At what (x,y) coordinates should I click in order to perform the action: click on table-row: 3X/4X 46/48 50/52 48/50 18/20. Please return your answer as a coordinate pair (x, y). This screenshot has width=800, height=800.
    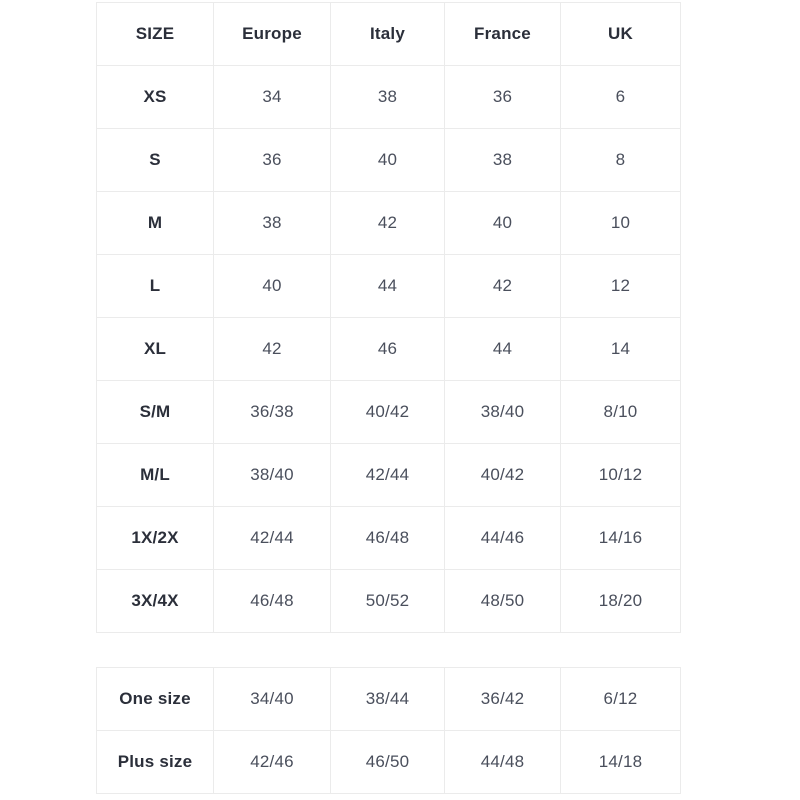
    Looking at the image, I should click on (388, 601).